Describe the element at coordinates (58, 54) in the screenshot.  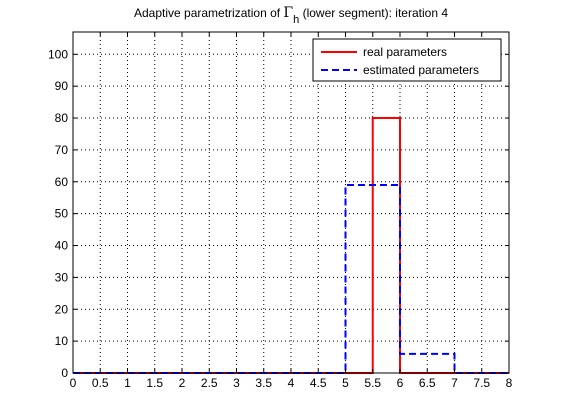
I see `y-tick-label: 100` at that location.